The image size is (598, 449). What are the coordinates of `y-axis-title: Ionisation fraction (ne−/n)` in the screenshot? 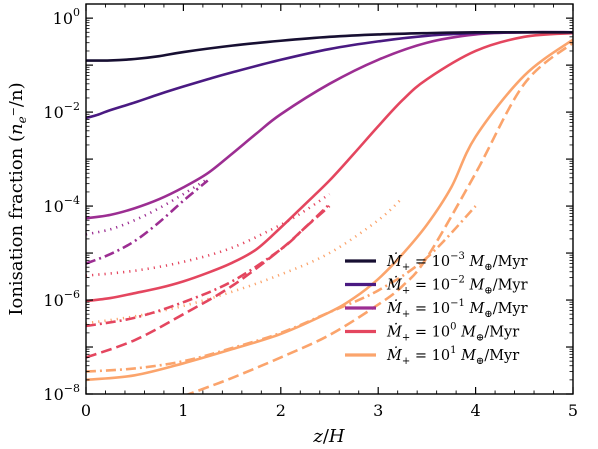 It's located at (17, 198).